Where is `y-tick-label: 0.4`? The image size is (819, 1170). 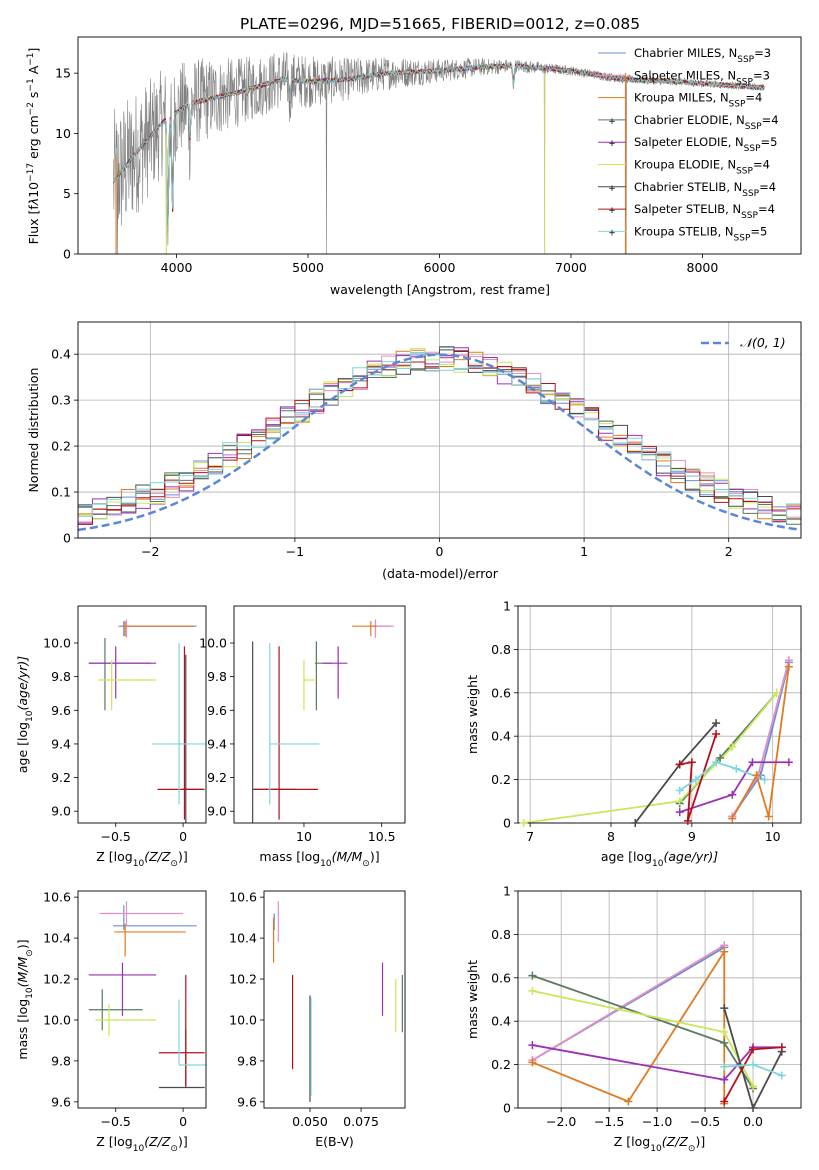
y-tick-label: 0.4 is located at coordinates (501, 1021).